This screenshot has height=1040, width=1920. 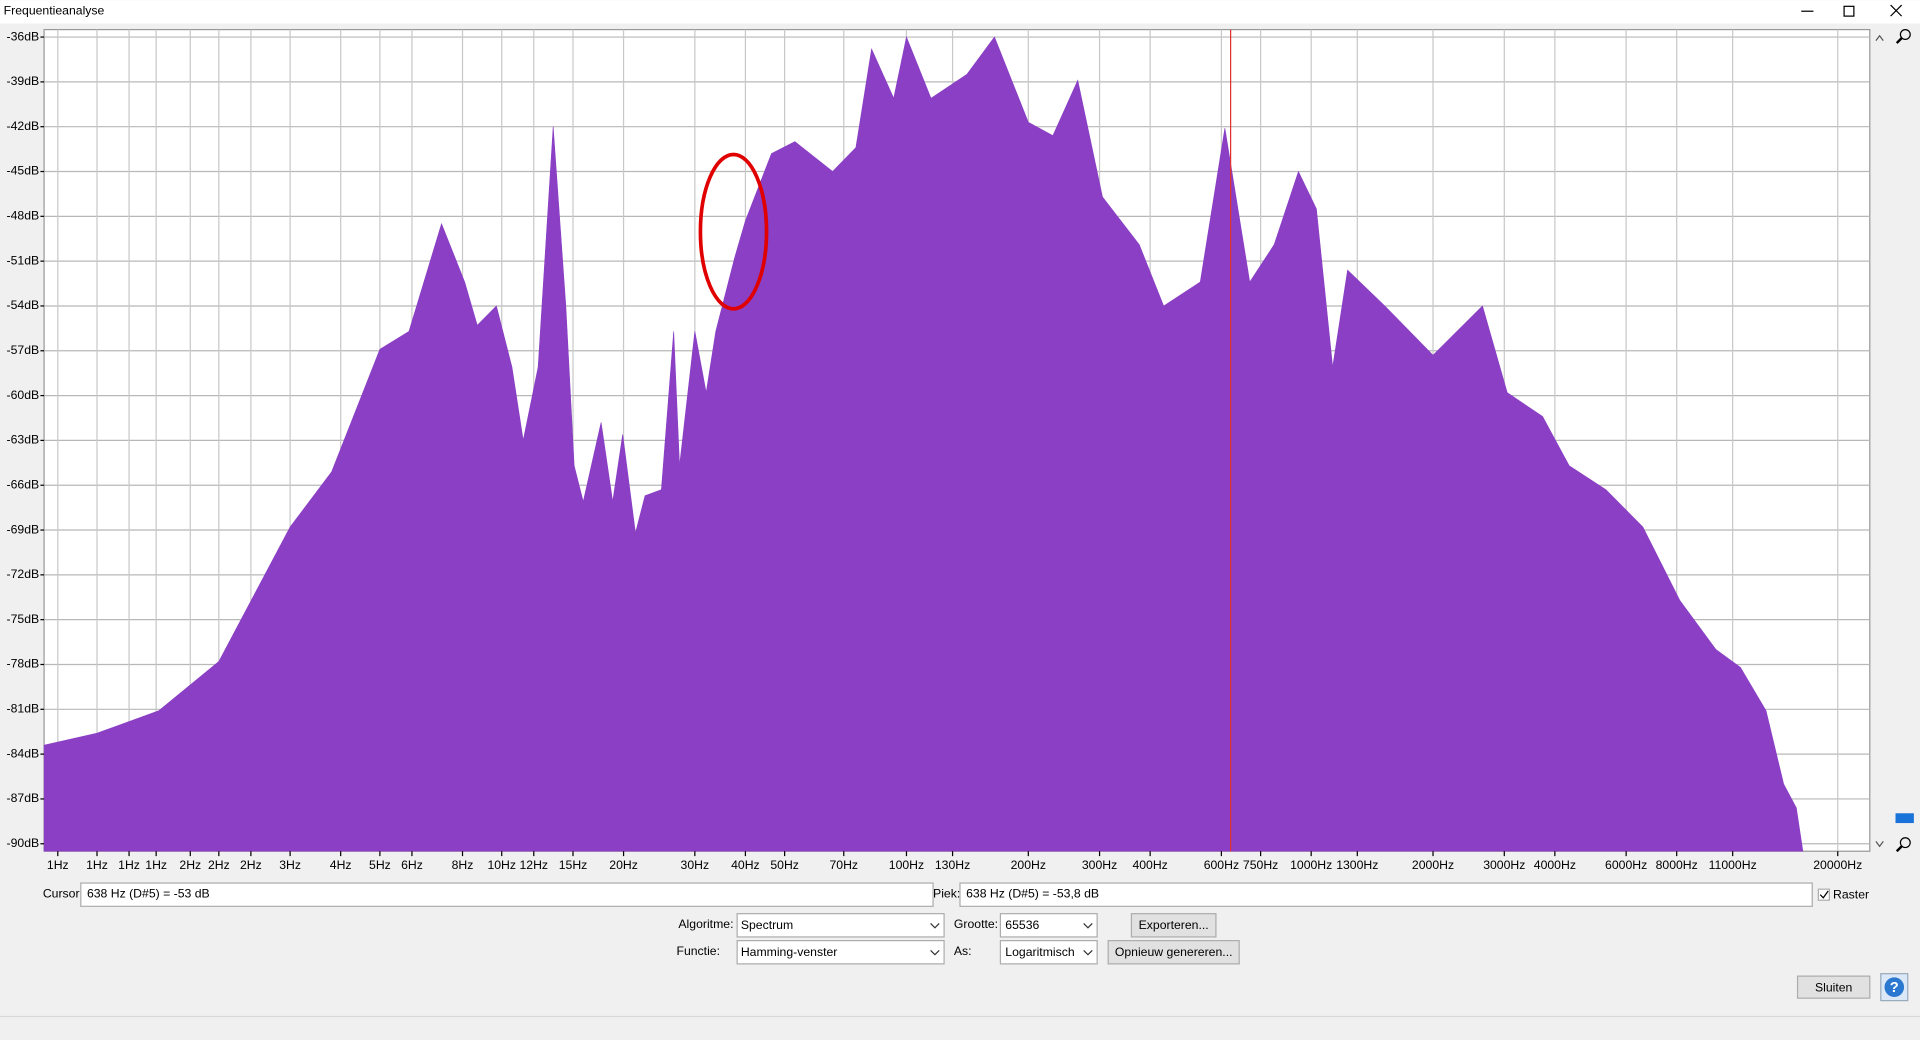 What do you see at coordinates (698, 951) in the screenshot?
I see `function-label: Functie:` at bounding box center [698, 951].